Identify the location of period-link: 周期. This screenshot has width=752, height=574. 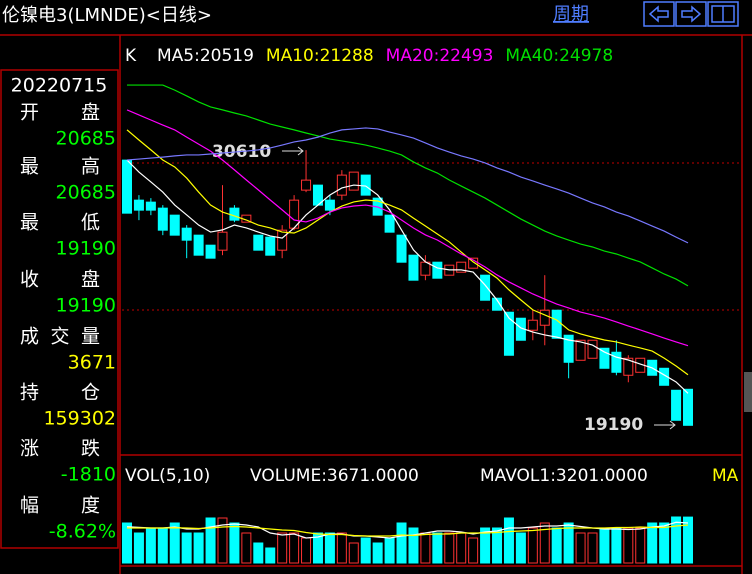
(571, 14).